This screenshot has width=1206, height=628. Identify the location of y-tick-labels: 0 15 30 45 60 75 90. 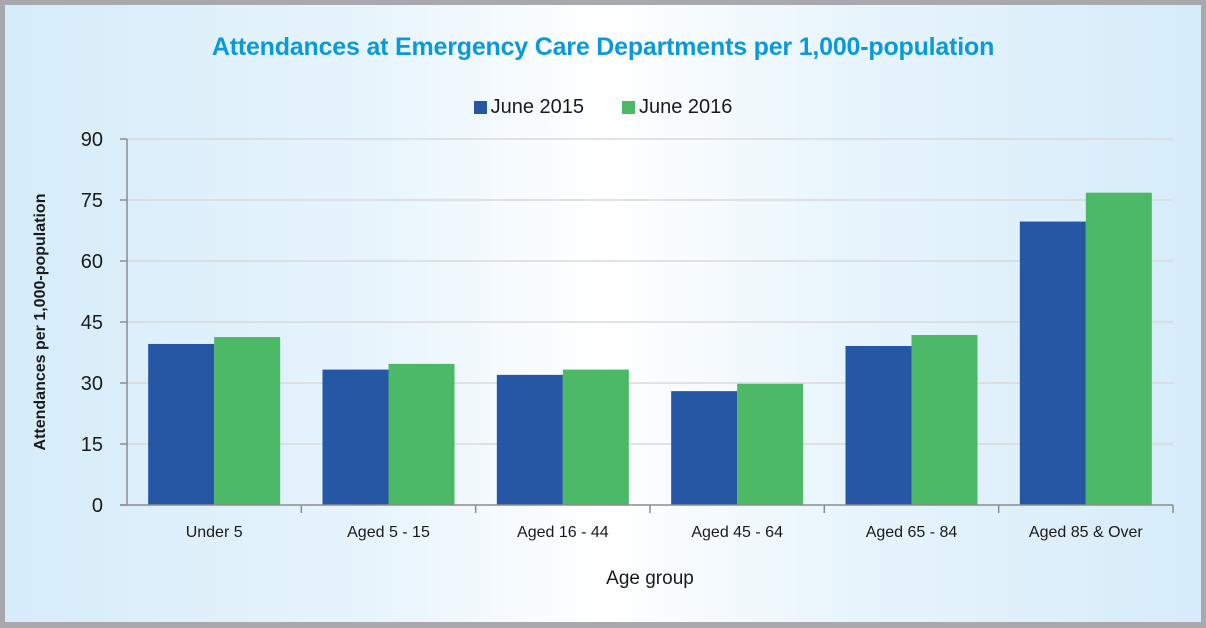
(92, 323).